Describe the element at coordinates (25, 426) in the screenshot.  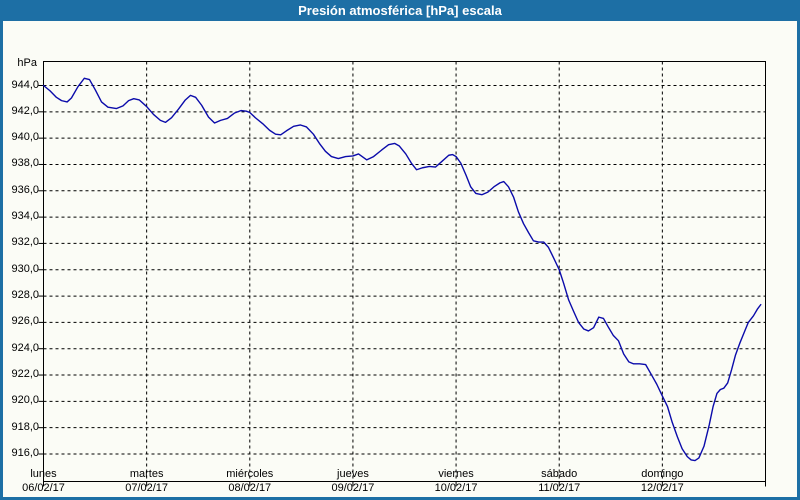
I see `y-tick-label: 918,0` at that location.